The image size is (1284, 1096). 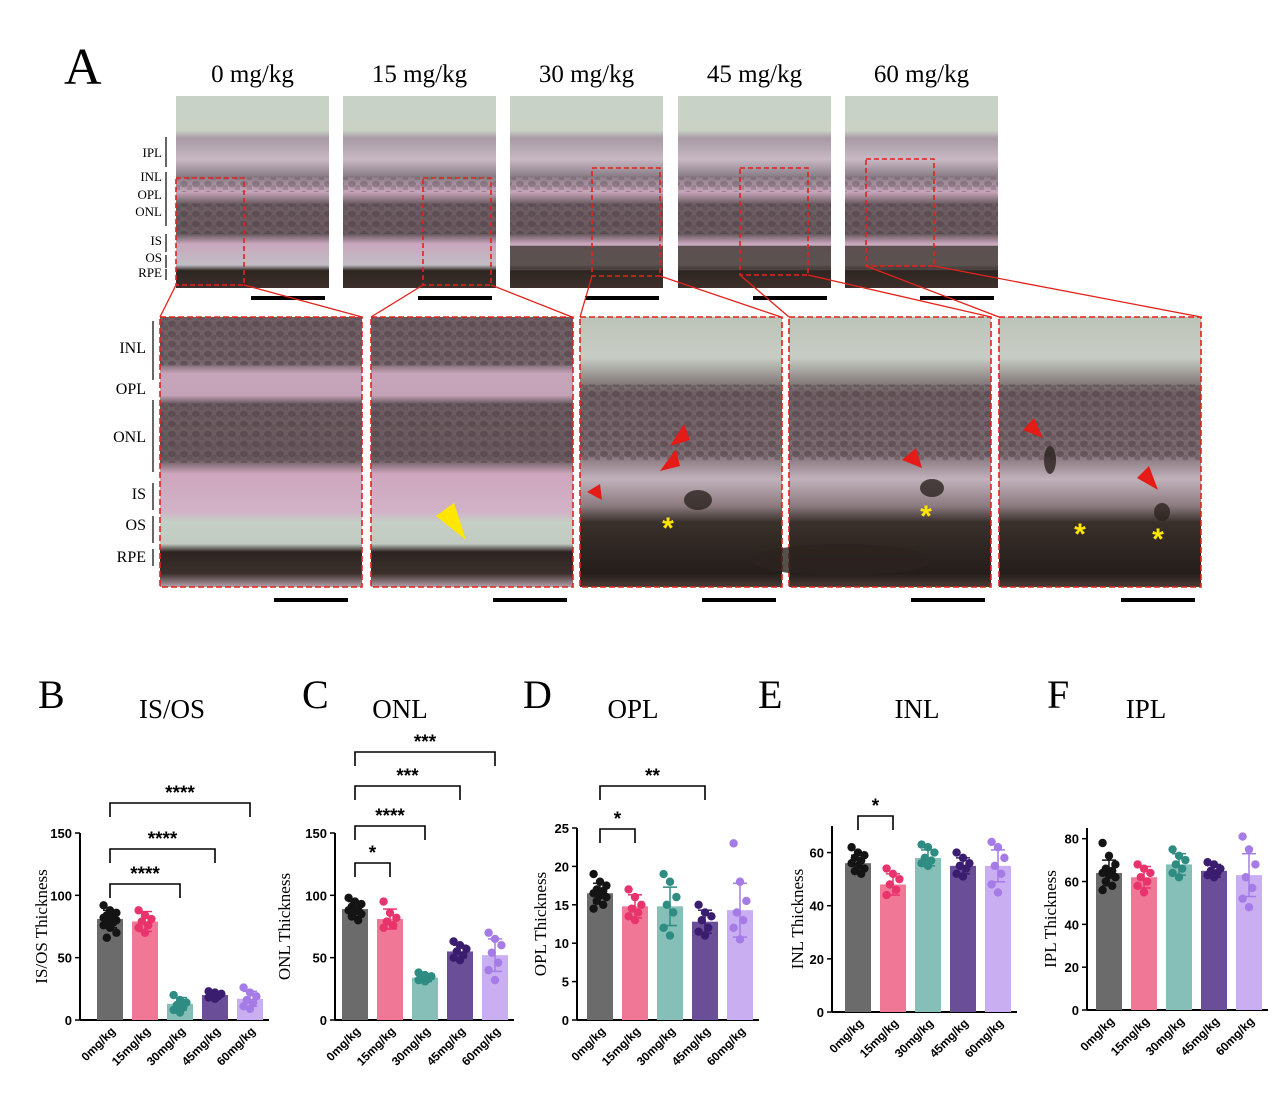 What do you see at coordinates (770, 694) in the screenshot?
I see `panel-letter: E` at bounding box center [770, 694].